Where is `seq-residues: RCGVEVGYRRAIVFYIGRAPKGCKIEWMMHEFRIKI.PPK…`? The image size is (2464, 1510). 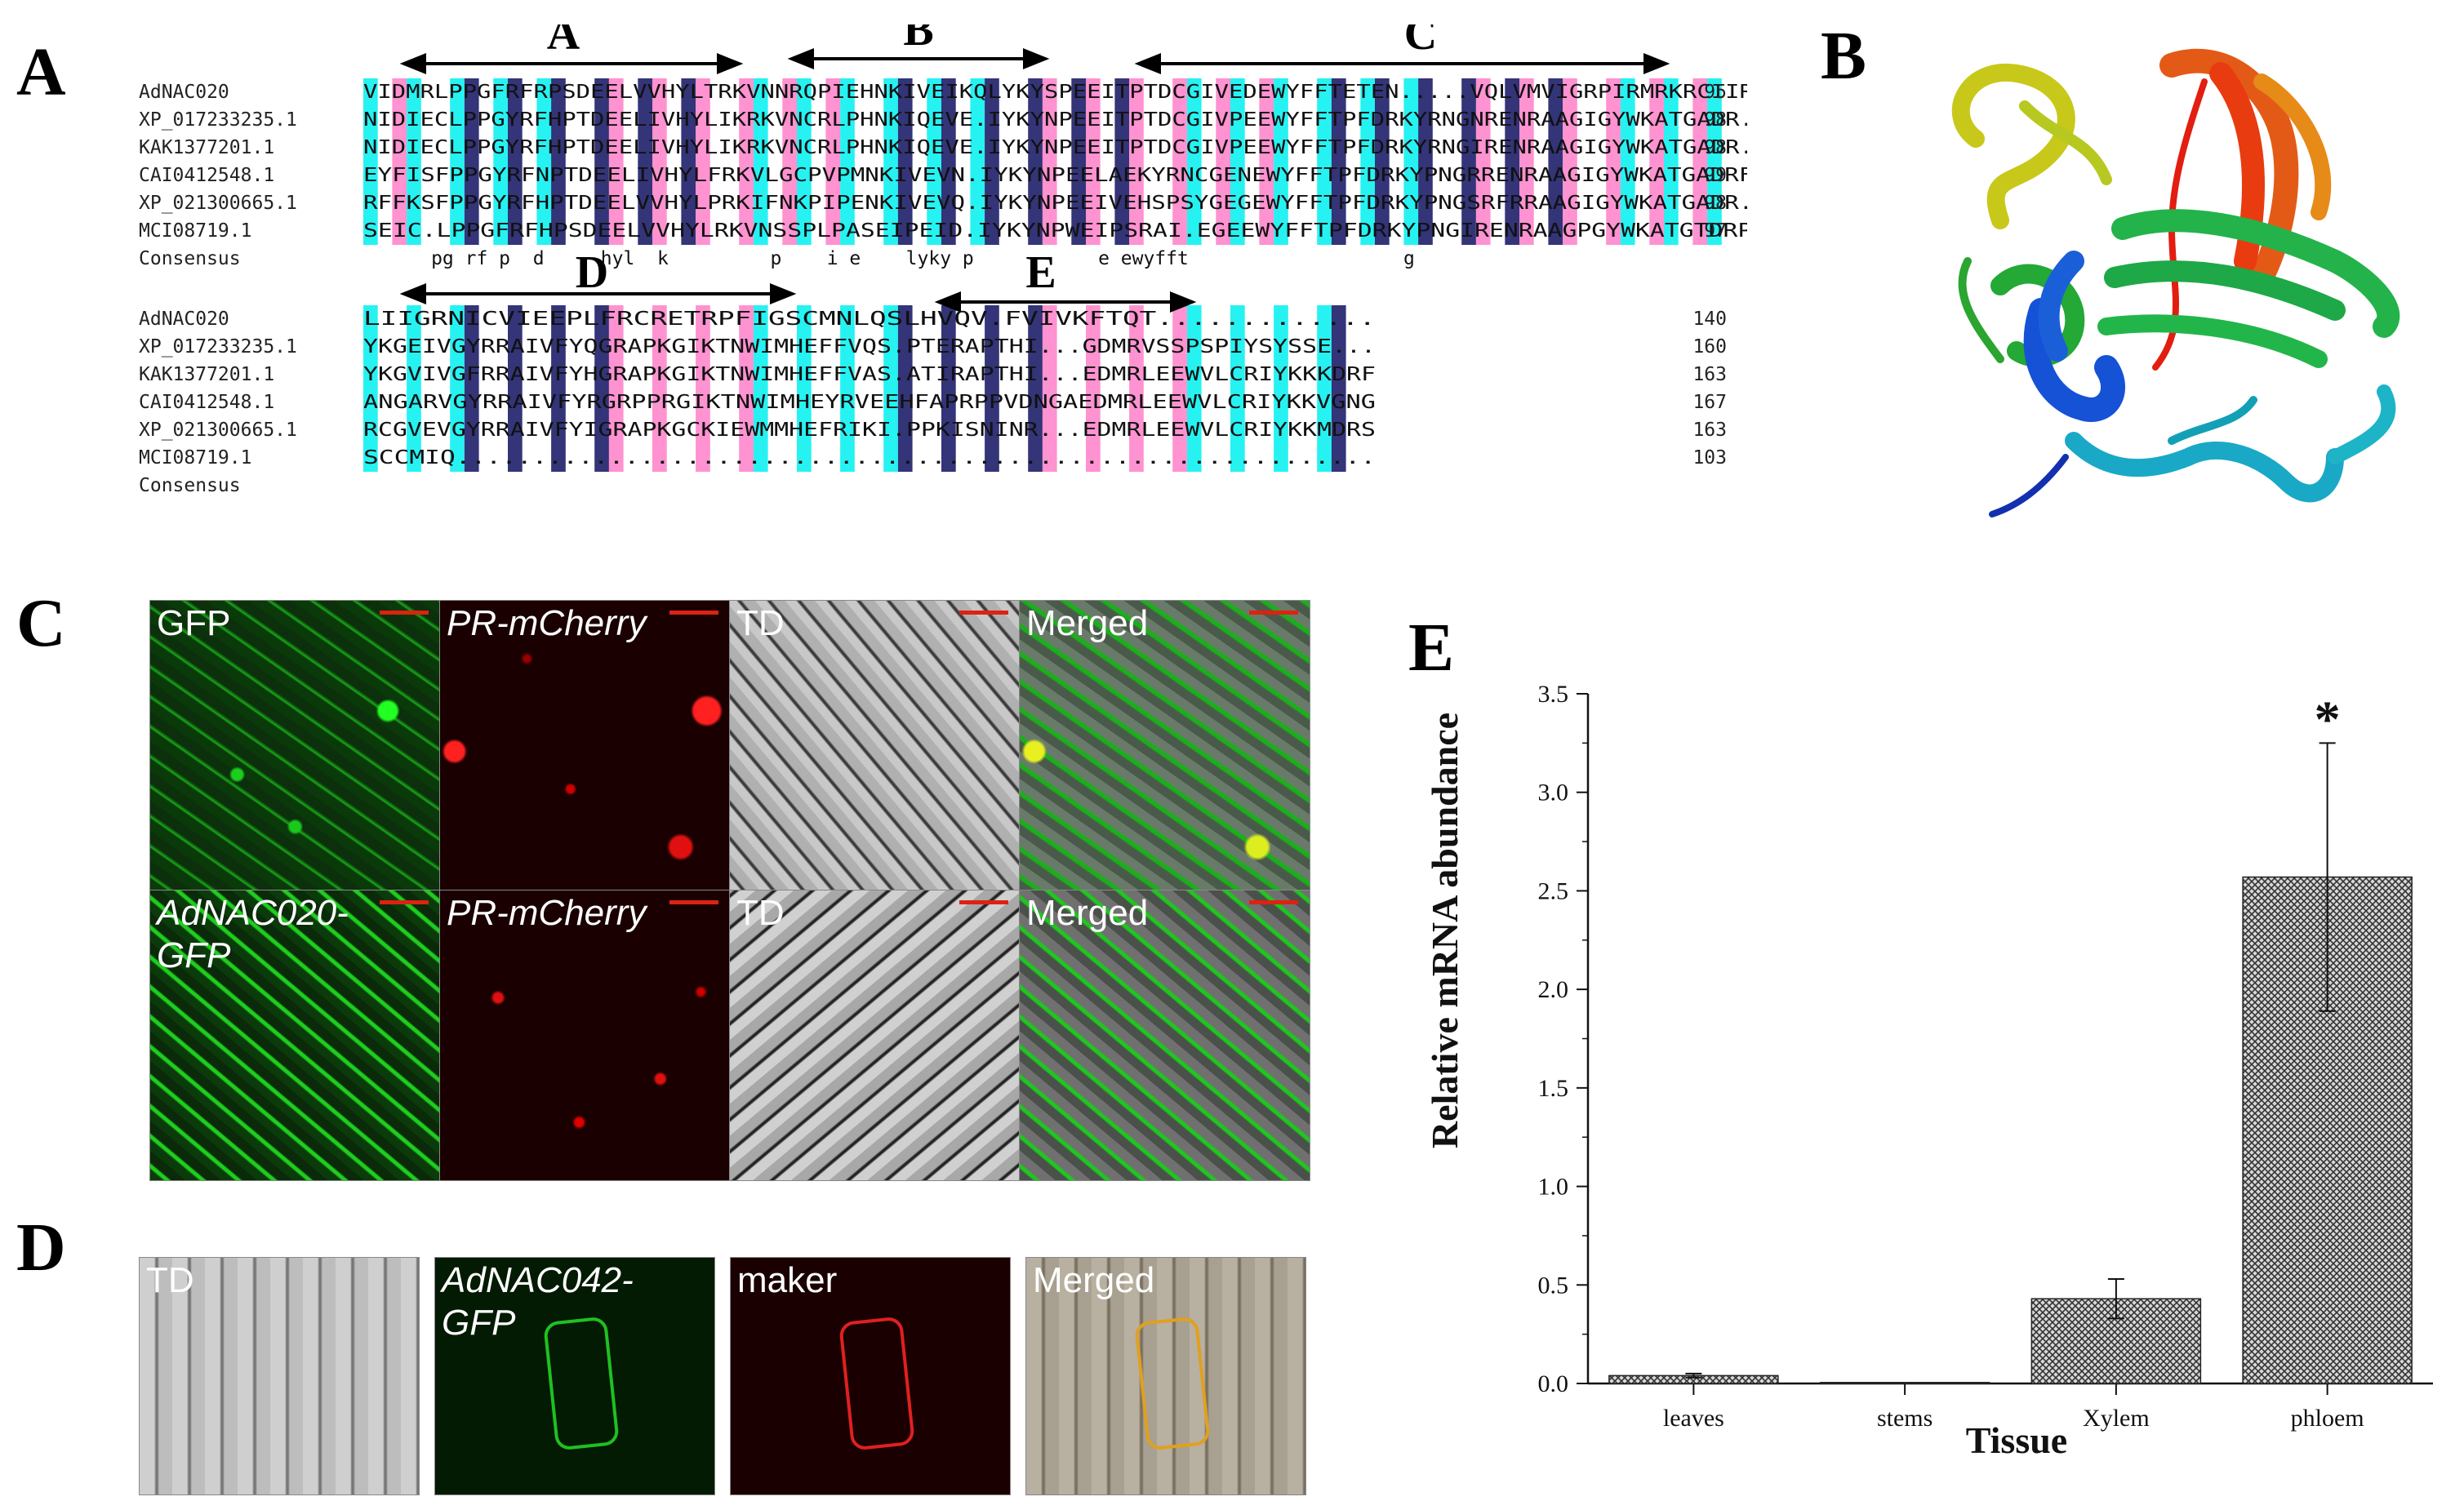
seq-residues: RCGVEVGYRRAIVFYIGRAPKGCKIEWMMHEFRIKI.PPK… is located at coordinates (869, 431).